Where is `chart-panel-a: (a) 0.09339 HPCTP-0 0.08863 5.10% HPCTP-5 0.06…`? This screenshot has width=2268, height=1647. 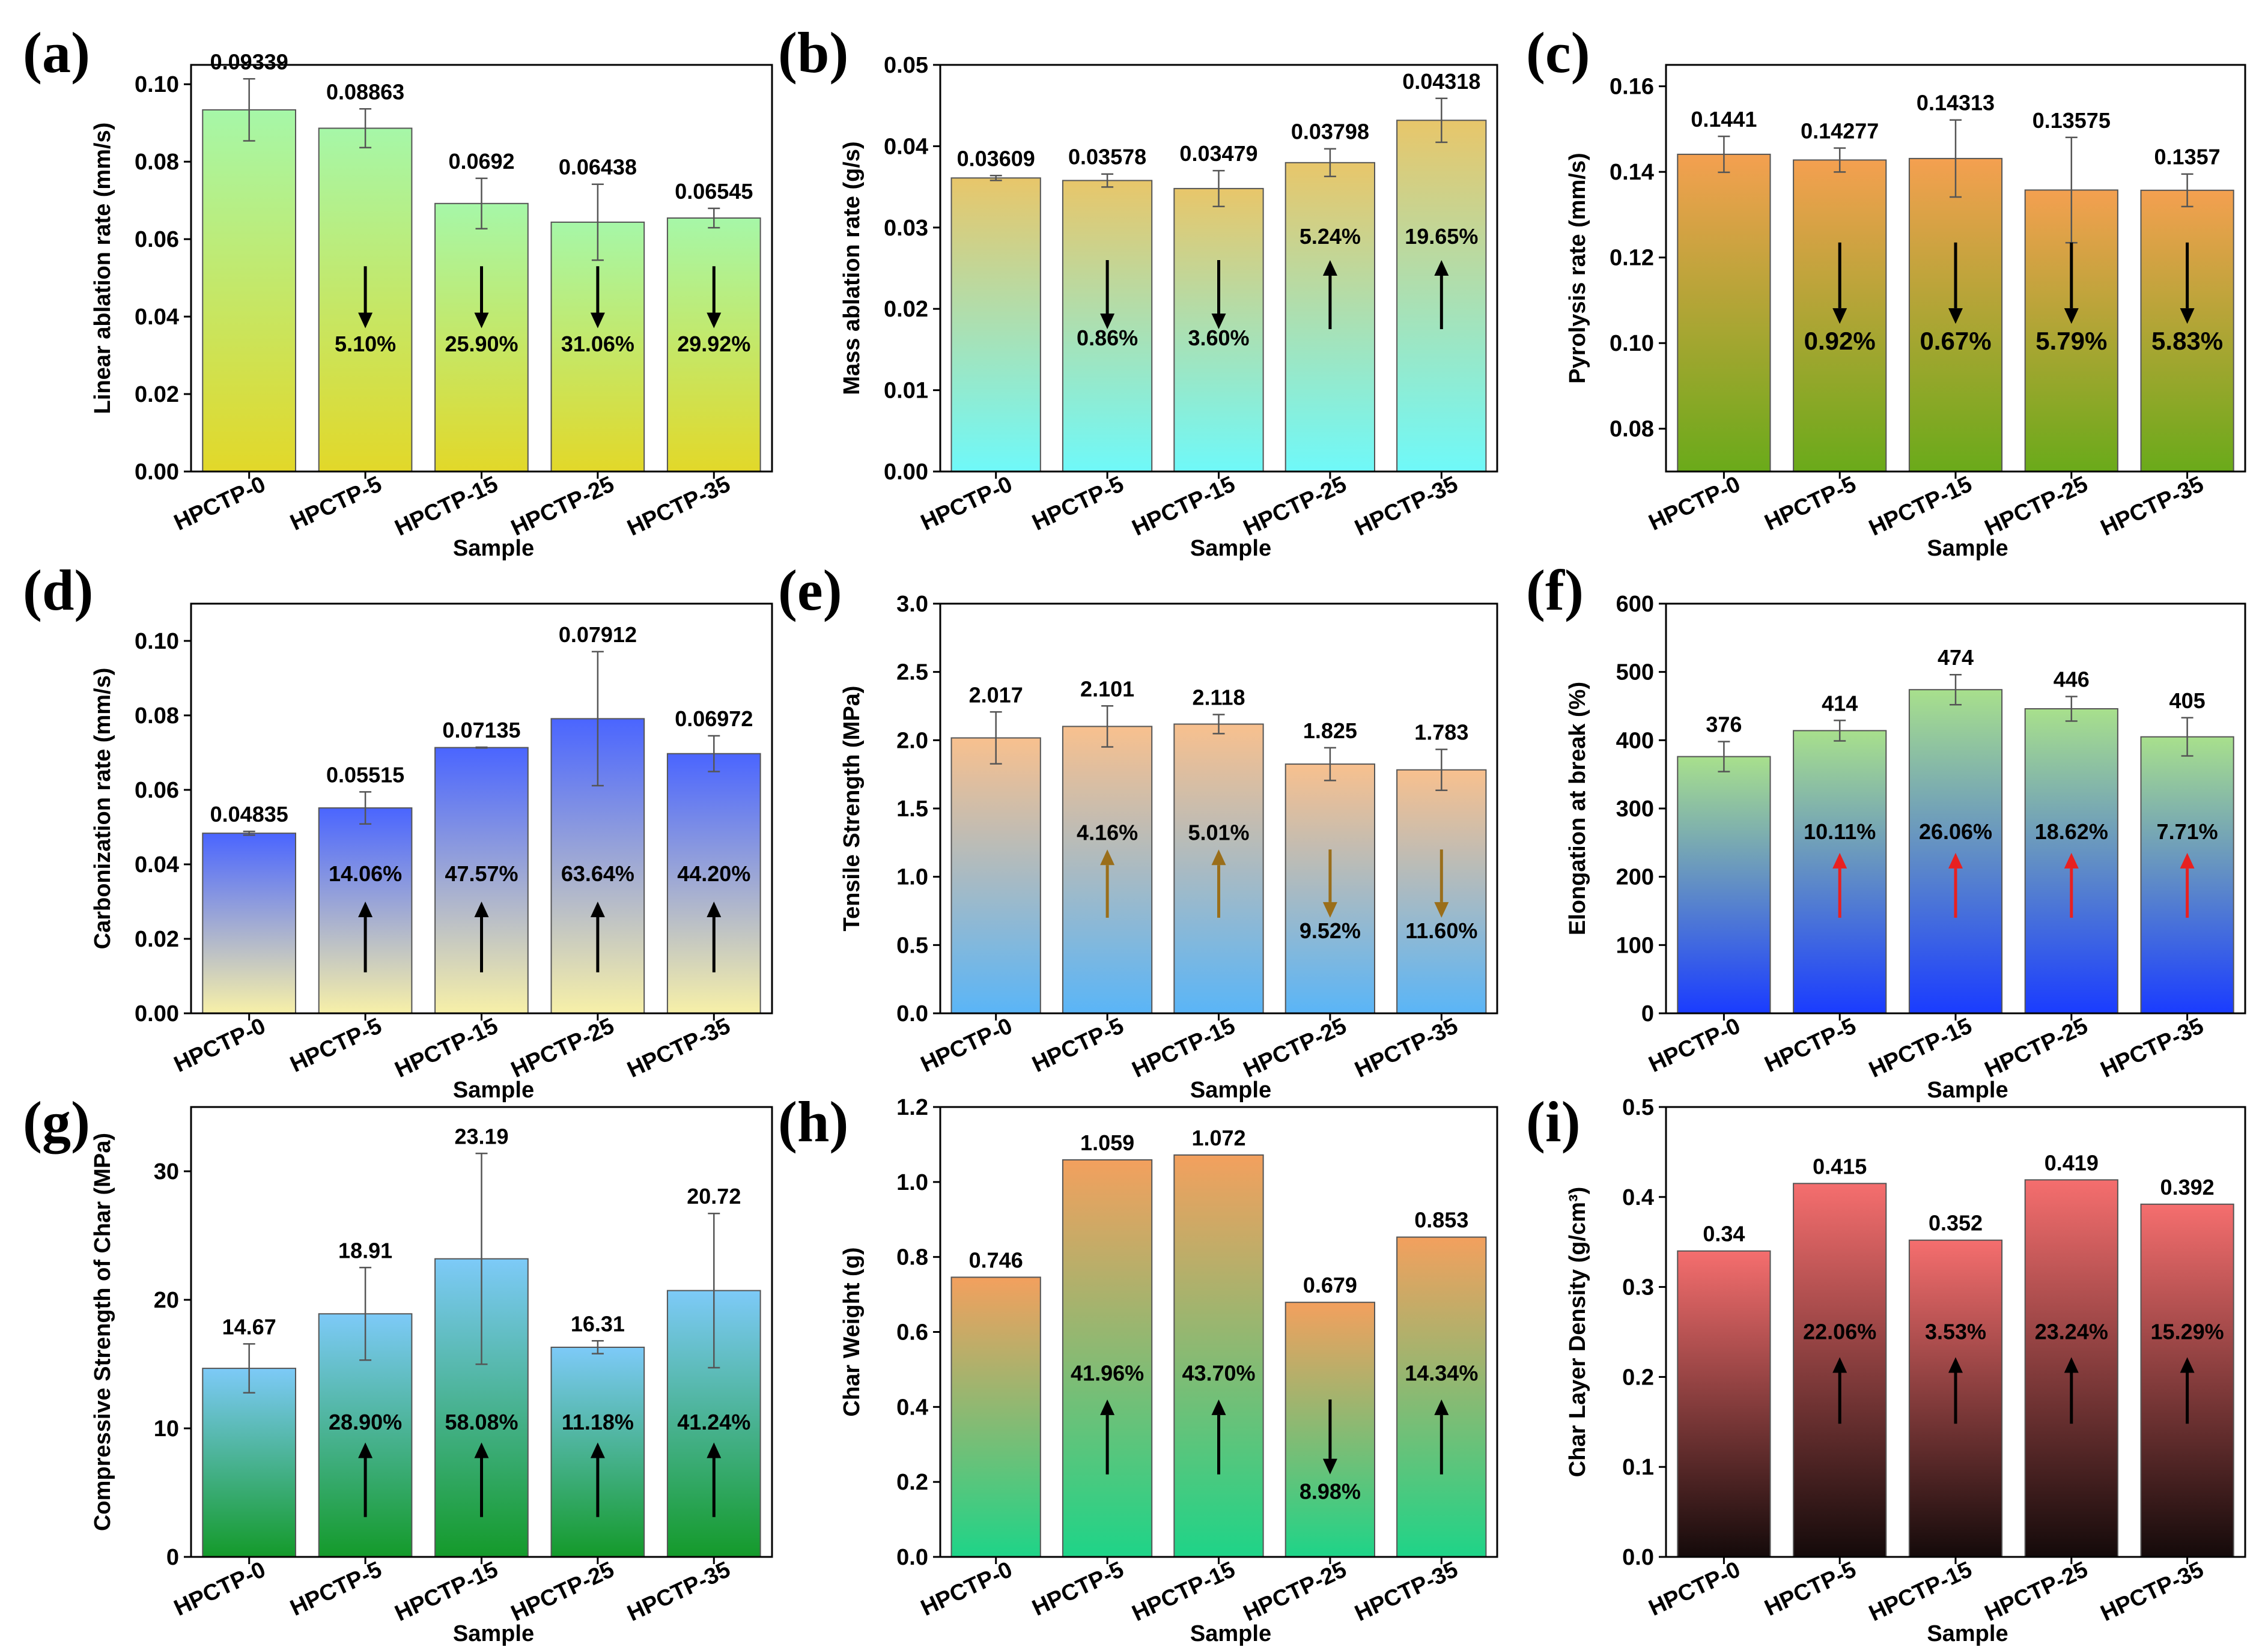
chart-panel-a: (a) 0.09339 HPCTP-0 0.08863 5.10% HPCTP-5 0.06… is located at coordinates (398, 290).